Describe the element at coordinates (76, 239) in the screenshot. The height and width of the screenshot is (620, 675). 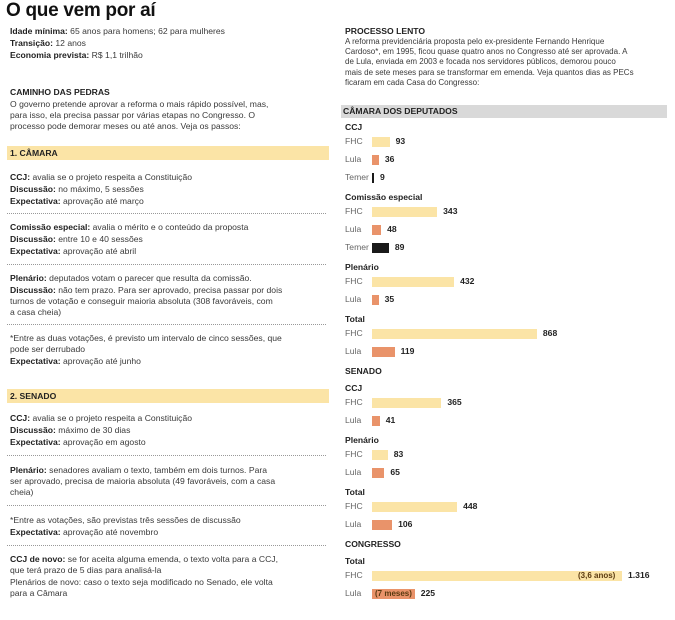
I see `camara-comissao-discussao: Discussão: entre 10 e 40 sessões` at that location.